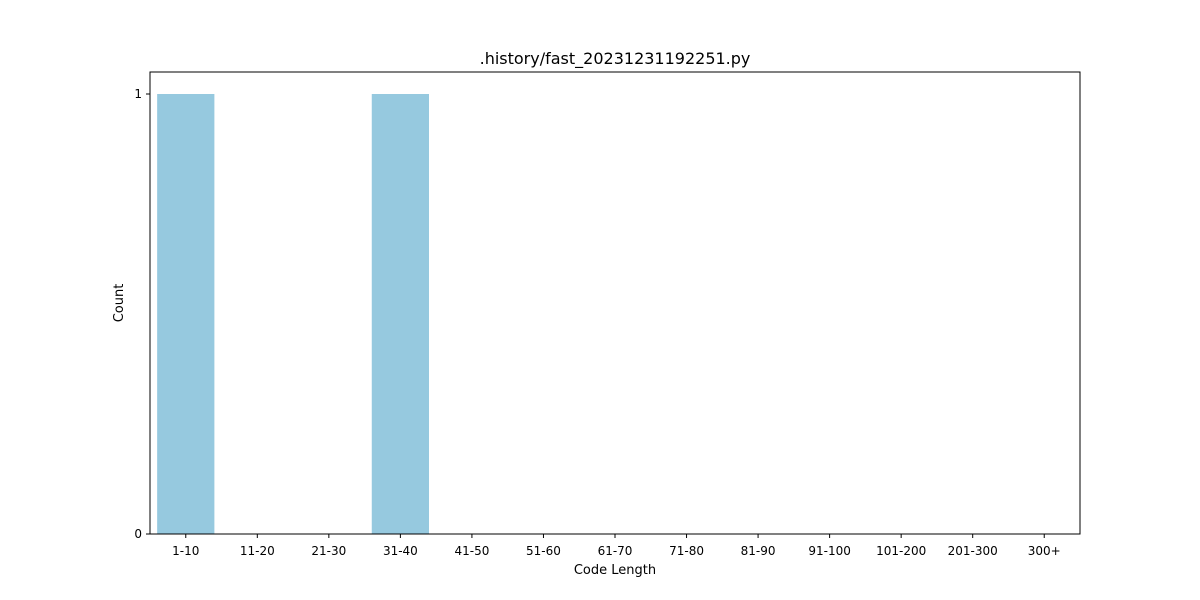  Describe the element at coordinates (257, 551) in the screenshot. I see `x-tick-label: 11-20` at that location.